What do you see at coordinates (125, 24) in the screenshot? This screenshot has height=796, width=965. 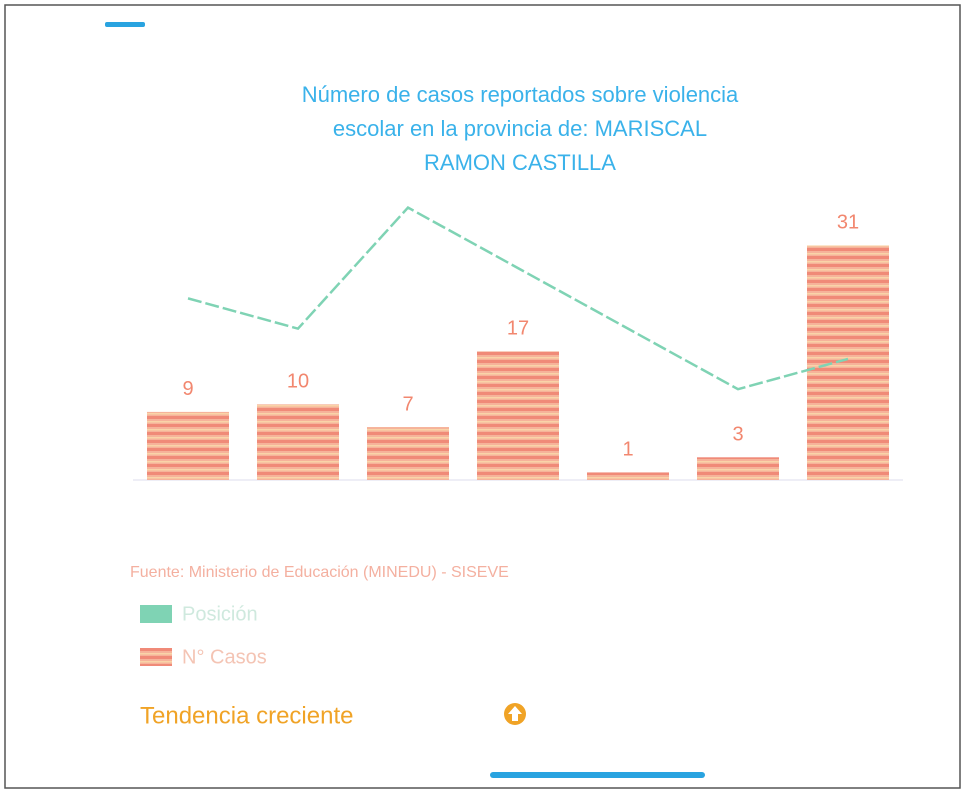 I see `top-handle` at bounding box center [125, 24].